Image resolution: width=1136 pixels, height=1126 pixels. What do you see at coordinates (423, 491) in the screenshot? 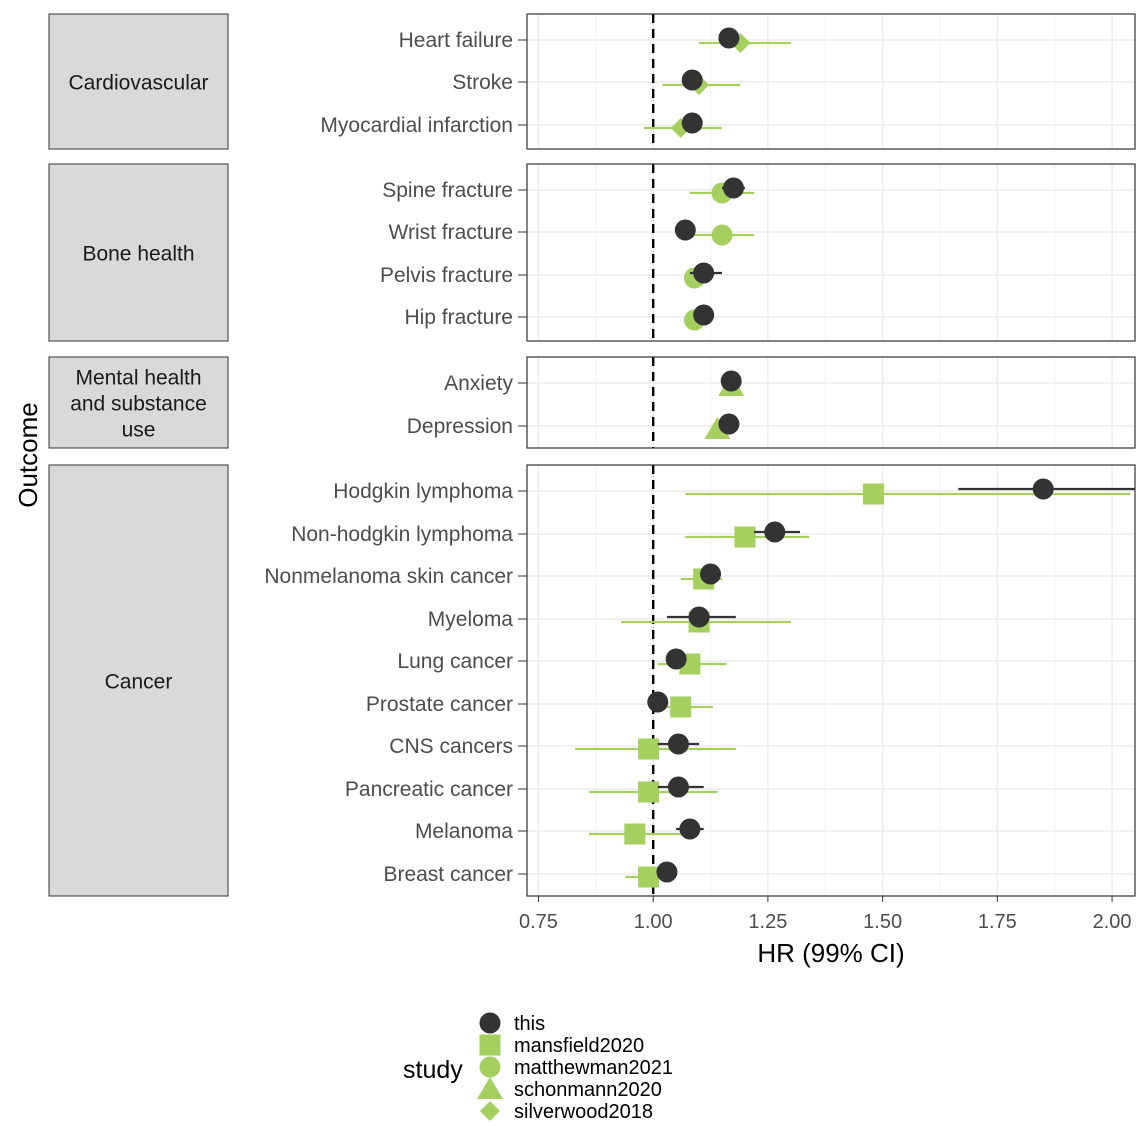
I see `outcome-label: Hodgkin lymphoma` at bounding box center [423, 491].